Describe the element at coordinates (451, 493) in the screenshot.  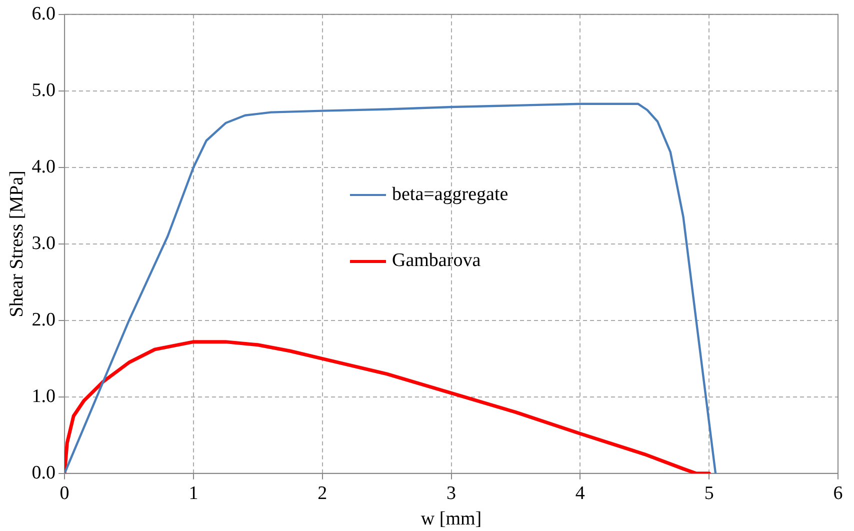
I see `x-tick-label: 3` at that location.